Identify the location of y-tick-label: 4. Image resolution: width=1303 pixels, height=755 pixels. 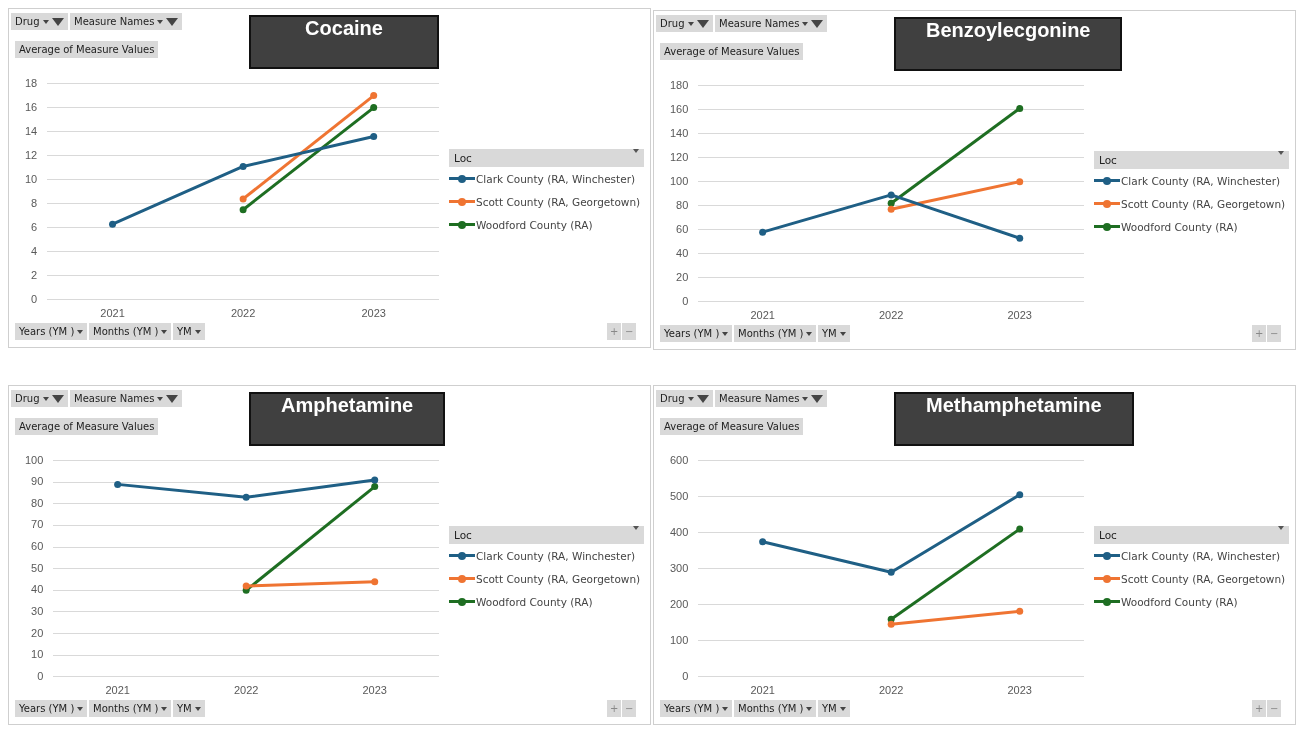
(34, 250).